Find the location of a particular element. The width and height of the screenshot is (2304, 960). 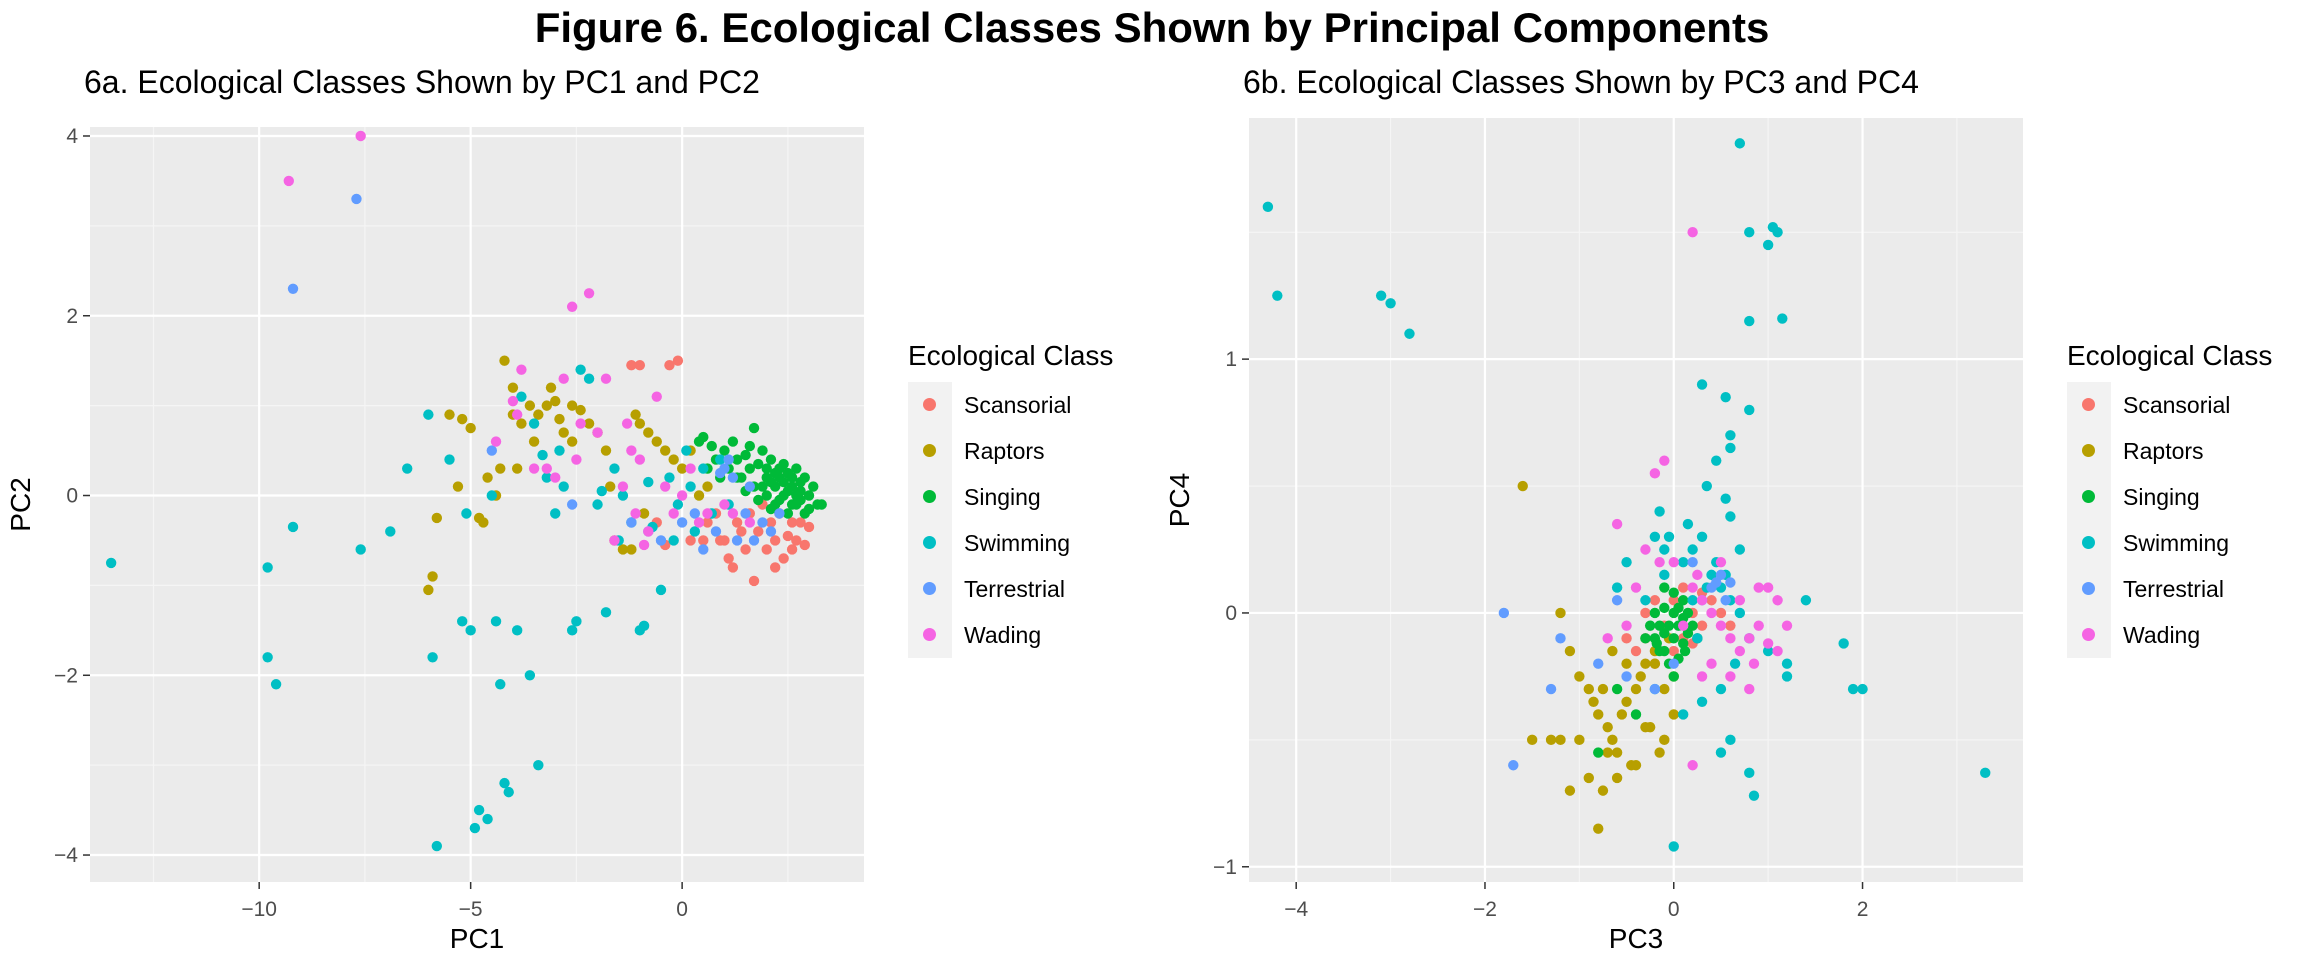

y-tick-label: −2 is located at coordinates (66, 675).